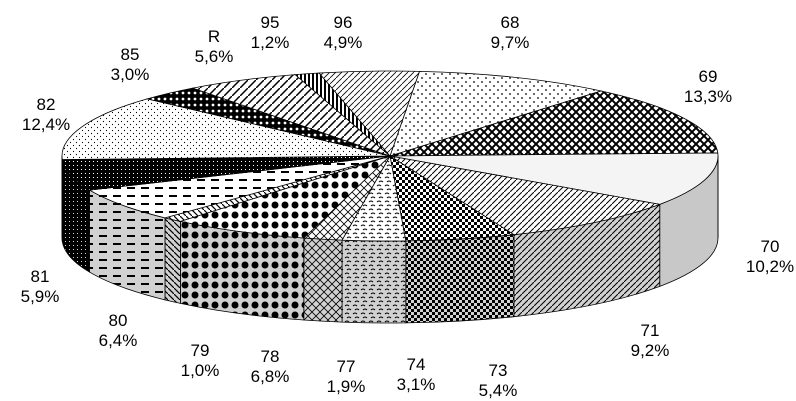 The image size is (796, 401). I want to click on slice-label-69: 69, so click(708, 76).